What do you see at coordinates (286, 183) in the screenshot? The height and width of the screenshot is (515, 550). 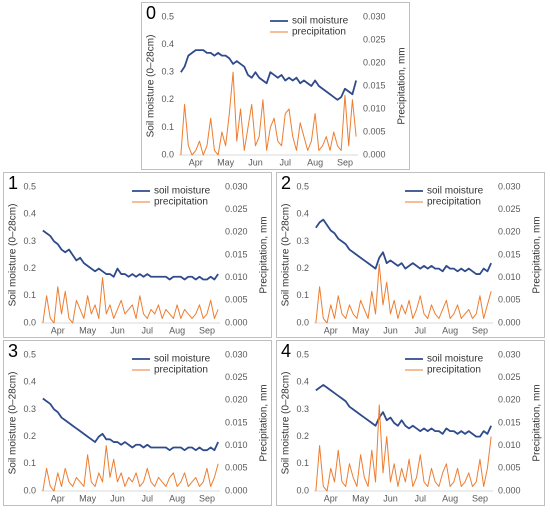 I see `panel-label: 2` at bounding box center [286, 183].